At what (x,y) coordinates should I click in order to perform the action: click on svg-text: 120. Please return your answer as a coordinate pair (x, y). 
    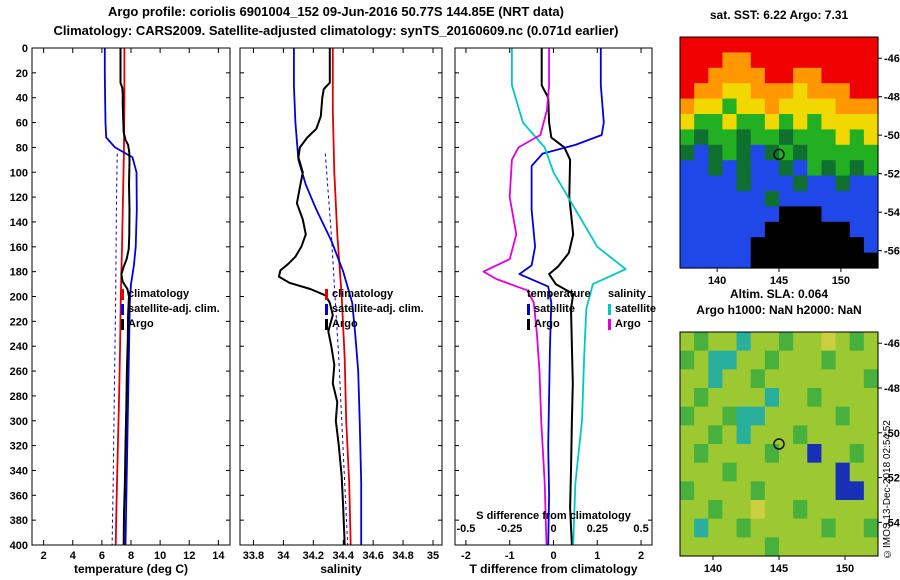
    Looking at the image, I should click on (19, 198).